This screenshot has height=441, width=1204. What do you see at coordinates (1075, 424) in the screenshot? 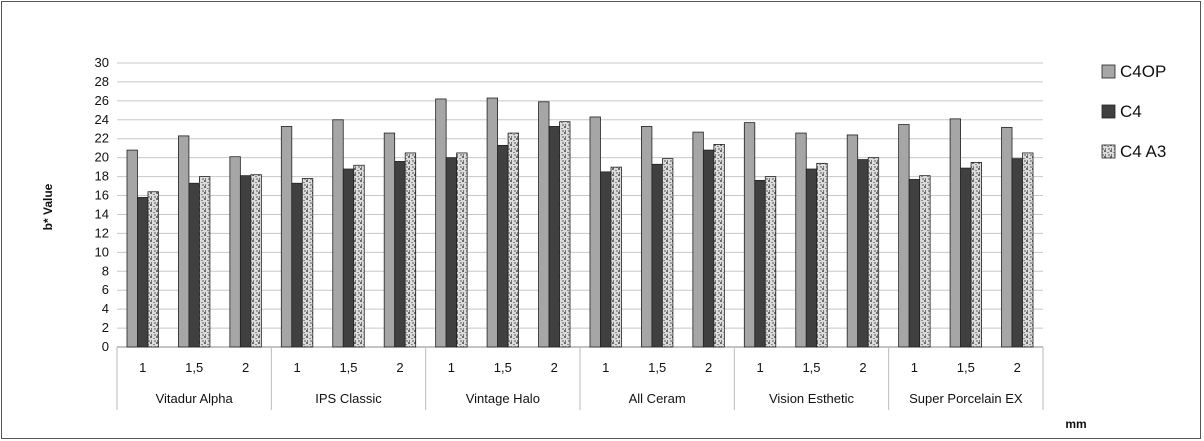
I see `x-axis-unit-label: mm` at bounding box center [1075, 424].